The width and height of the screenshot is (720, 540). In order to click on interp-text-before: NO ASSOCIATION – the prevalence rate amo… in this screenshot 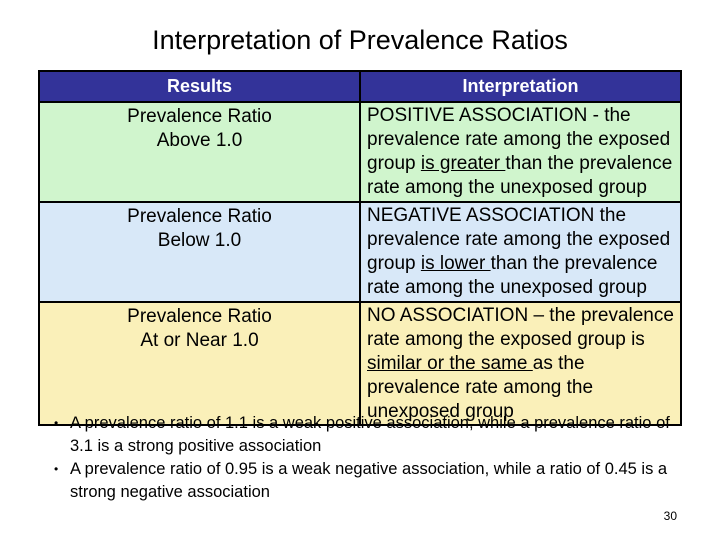, I will do `click(520, 327)`.